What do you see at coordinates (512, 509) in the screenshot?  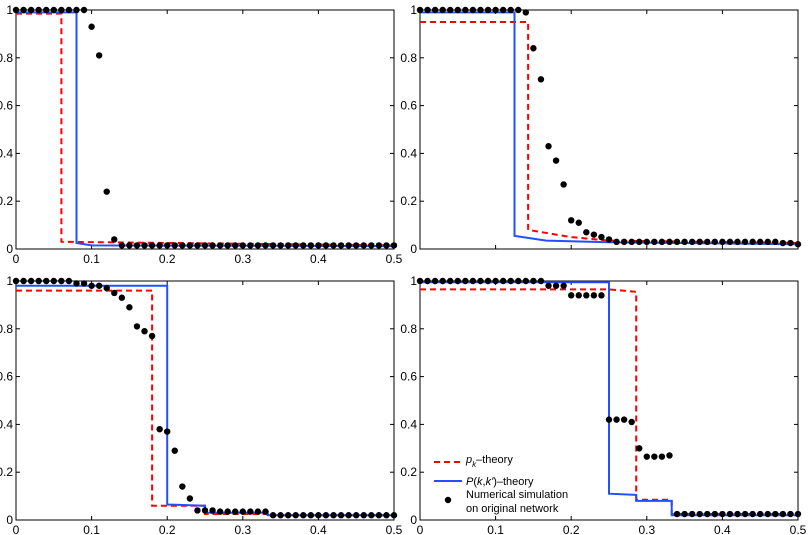 I see `legend-sim-label-line2: on original network` at bounding box center [512, 509].